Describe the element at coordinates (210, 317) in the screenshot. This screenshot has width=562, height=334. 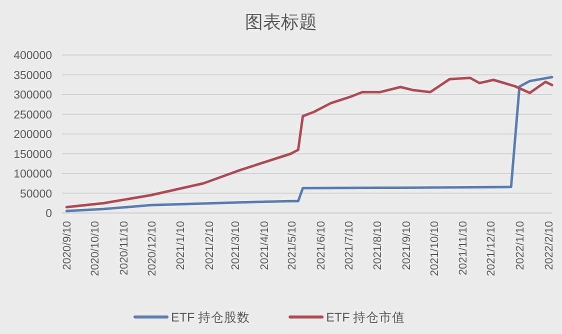
I see `legend-label: ETF 持仓股数` at that location.